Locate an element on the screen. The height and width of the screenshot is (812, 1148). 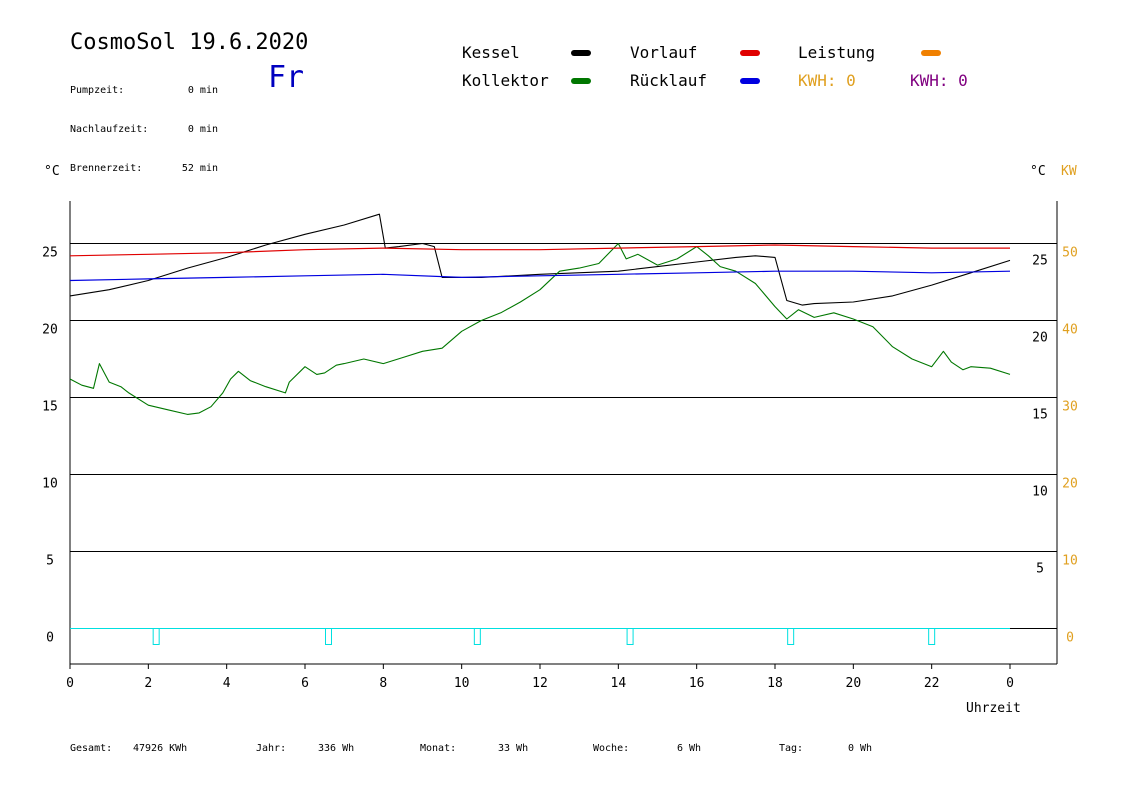
footer-tag-label: Tag: is located at coordinates (791, 748).